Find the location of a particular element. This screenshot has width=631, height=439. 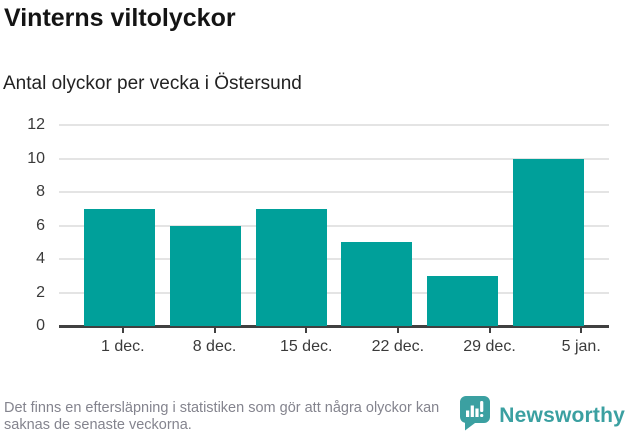

newsworthy-logo: Newsworthy is located at coordinates (541, 415).